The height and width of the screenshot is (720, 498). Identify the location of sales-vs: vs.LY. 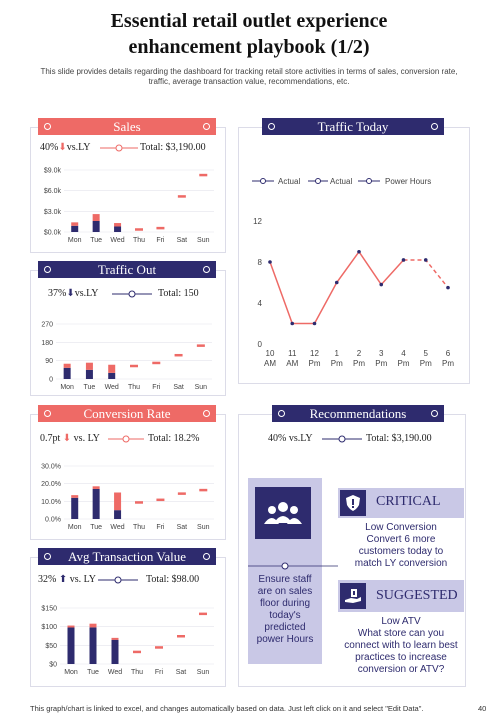
(78, 147).